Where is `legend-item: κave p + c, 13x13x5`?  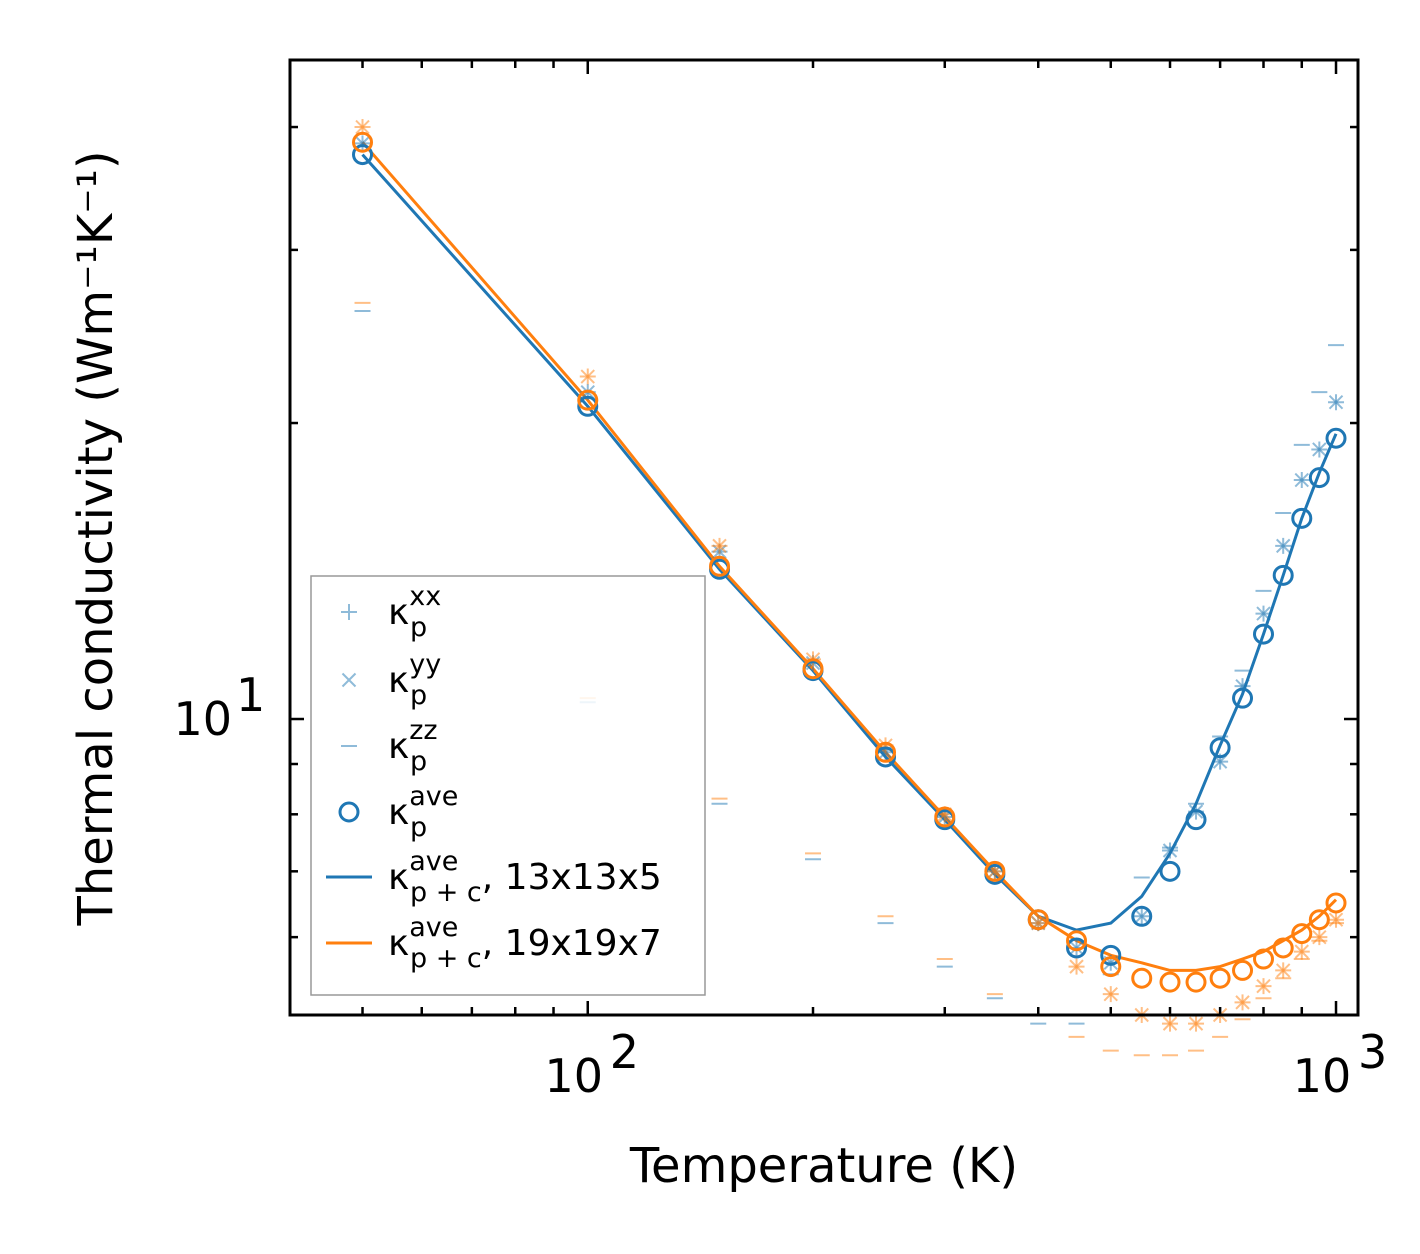
legend-item: κave p + c, 13x13x5 is located at coordinates (494, 877).